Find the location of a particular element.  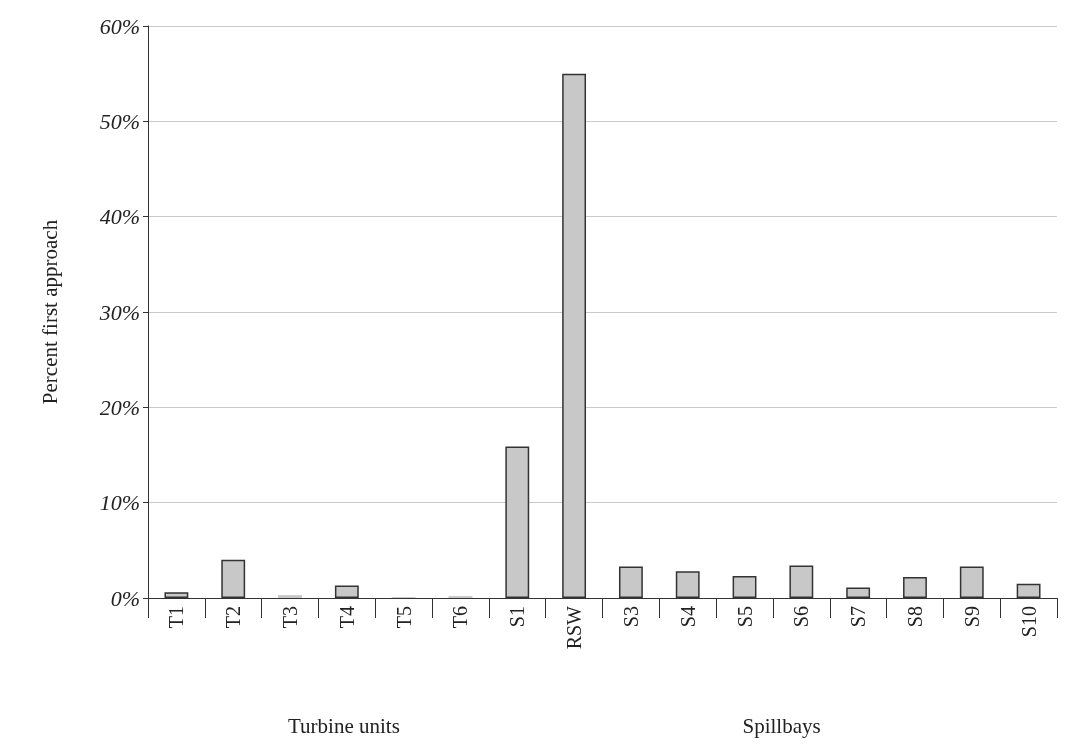

x-tick-label: S5 is located at coordinates (744, 617).